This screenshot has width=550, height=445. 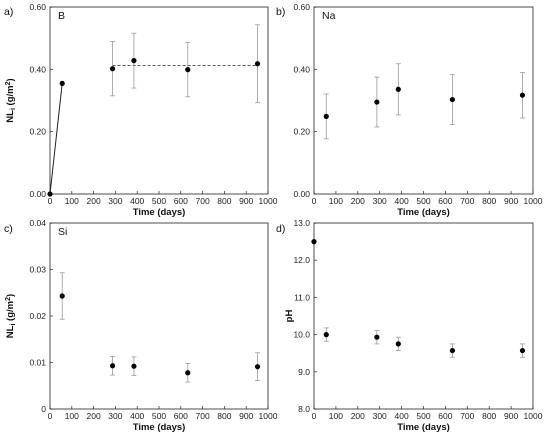 What do you see at coordinates (37, 363) in the screenshot?
I see `y-tick-label: 0.01` at bounding box center [37, 363].